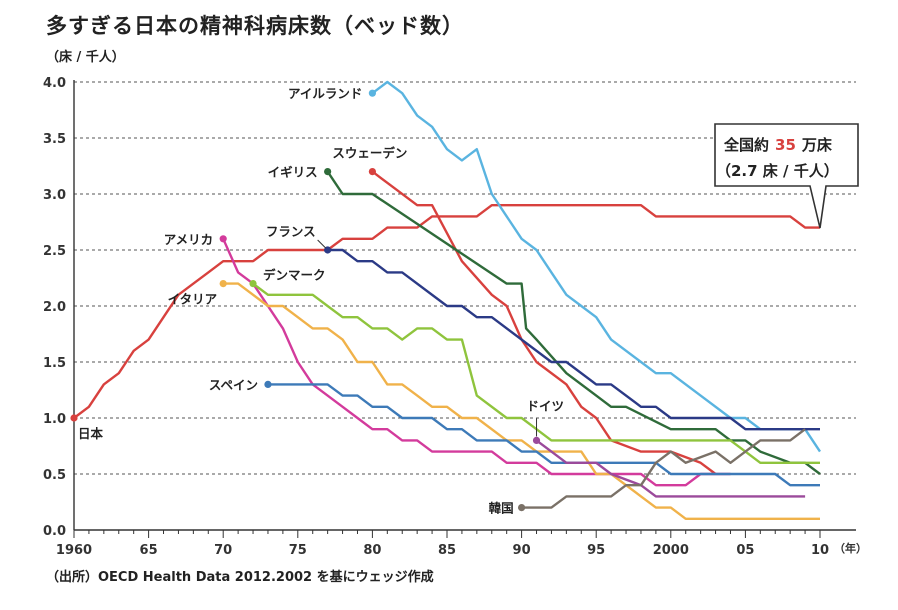 The image size is (898, 610). Describe the element at coordinates (54, 195) in the screenshot. I see `y-tick-label: 3.0` at that location.